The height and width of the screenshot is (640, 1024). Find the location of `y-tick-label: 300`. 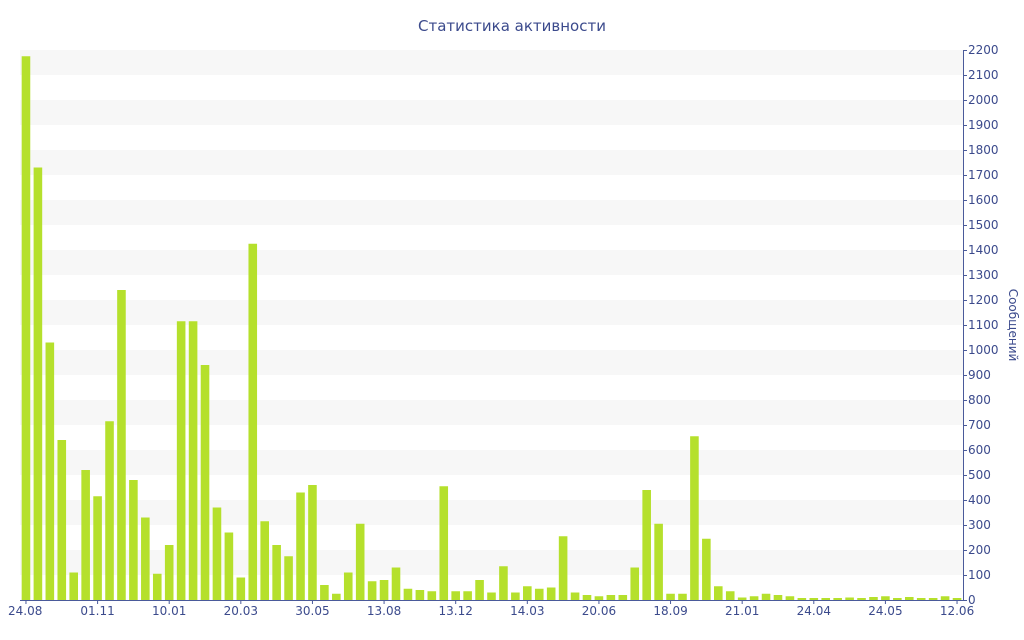

y-tick-label: 300 is located at coordinates (979, 525).